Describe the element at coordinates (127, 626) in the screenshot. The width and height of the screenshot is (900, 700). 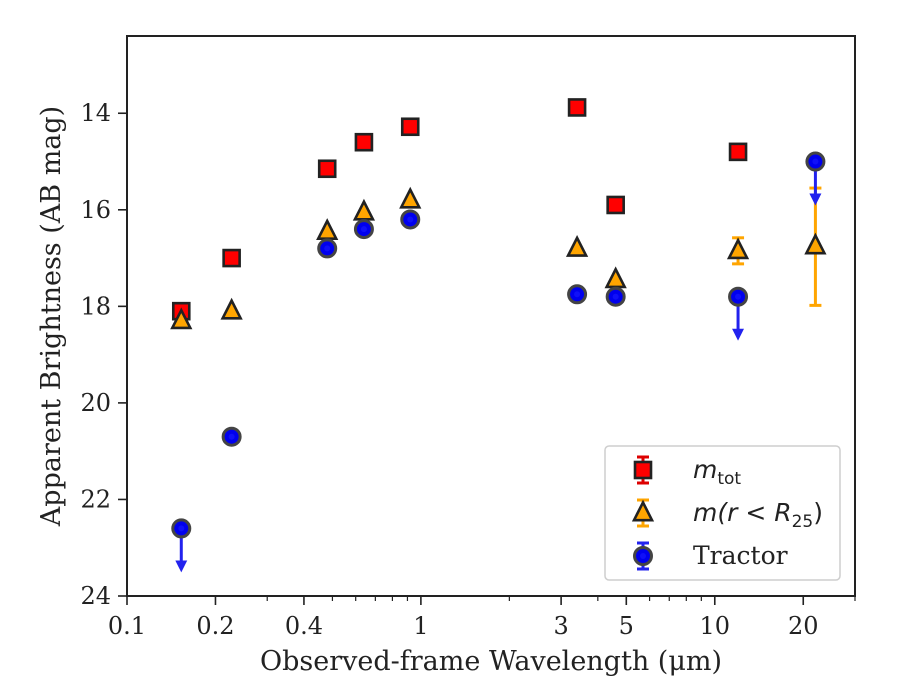
I see `x-tick-label: 0.1` at that location.